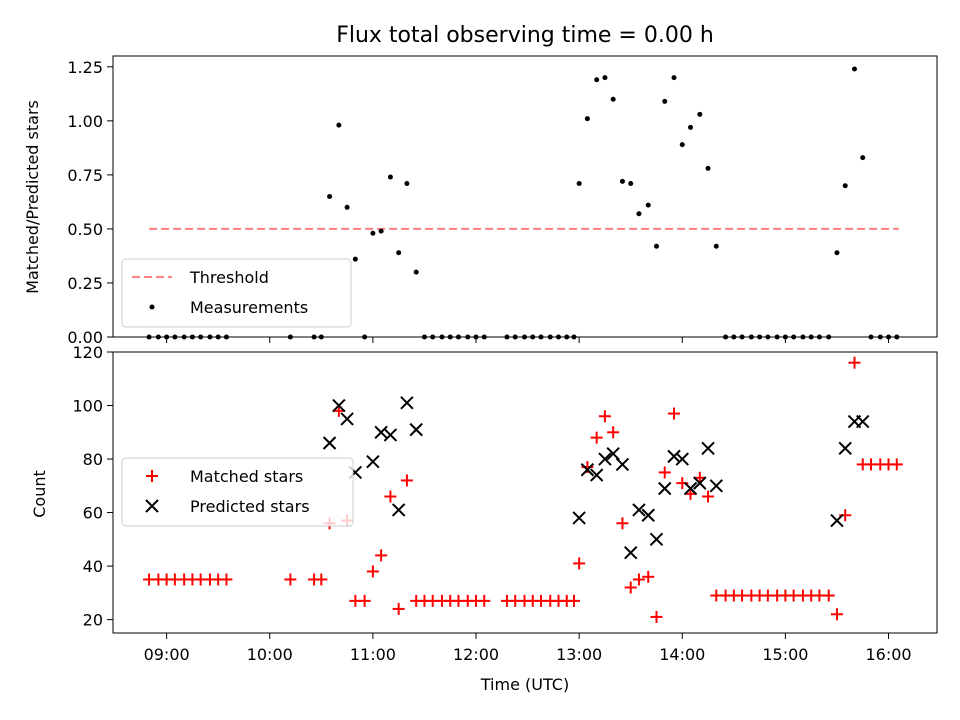 The width and height of the screenshot is (960, 720). What do you see at coordinates (524, 684) in the screenshot?
I see `x-axis-label: Time (UTC)` at bounding box center [524, 684].